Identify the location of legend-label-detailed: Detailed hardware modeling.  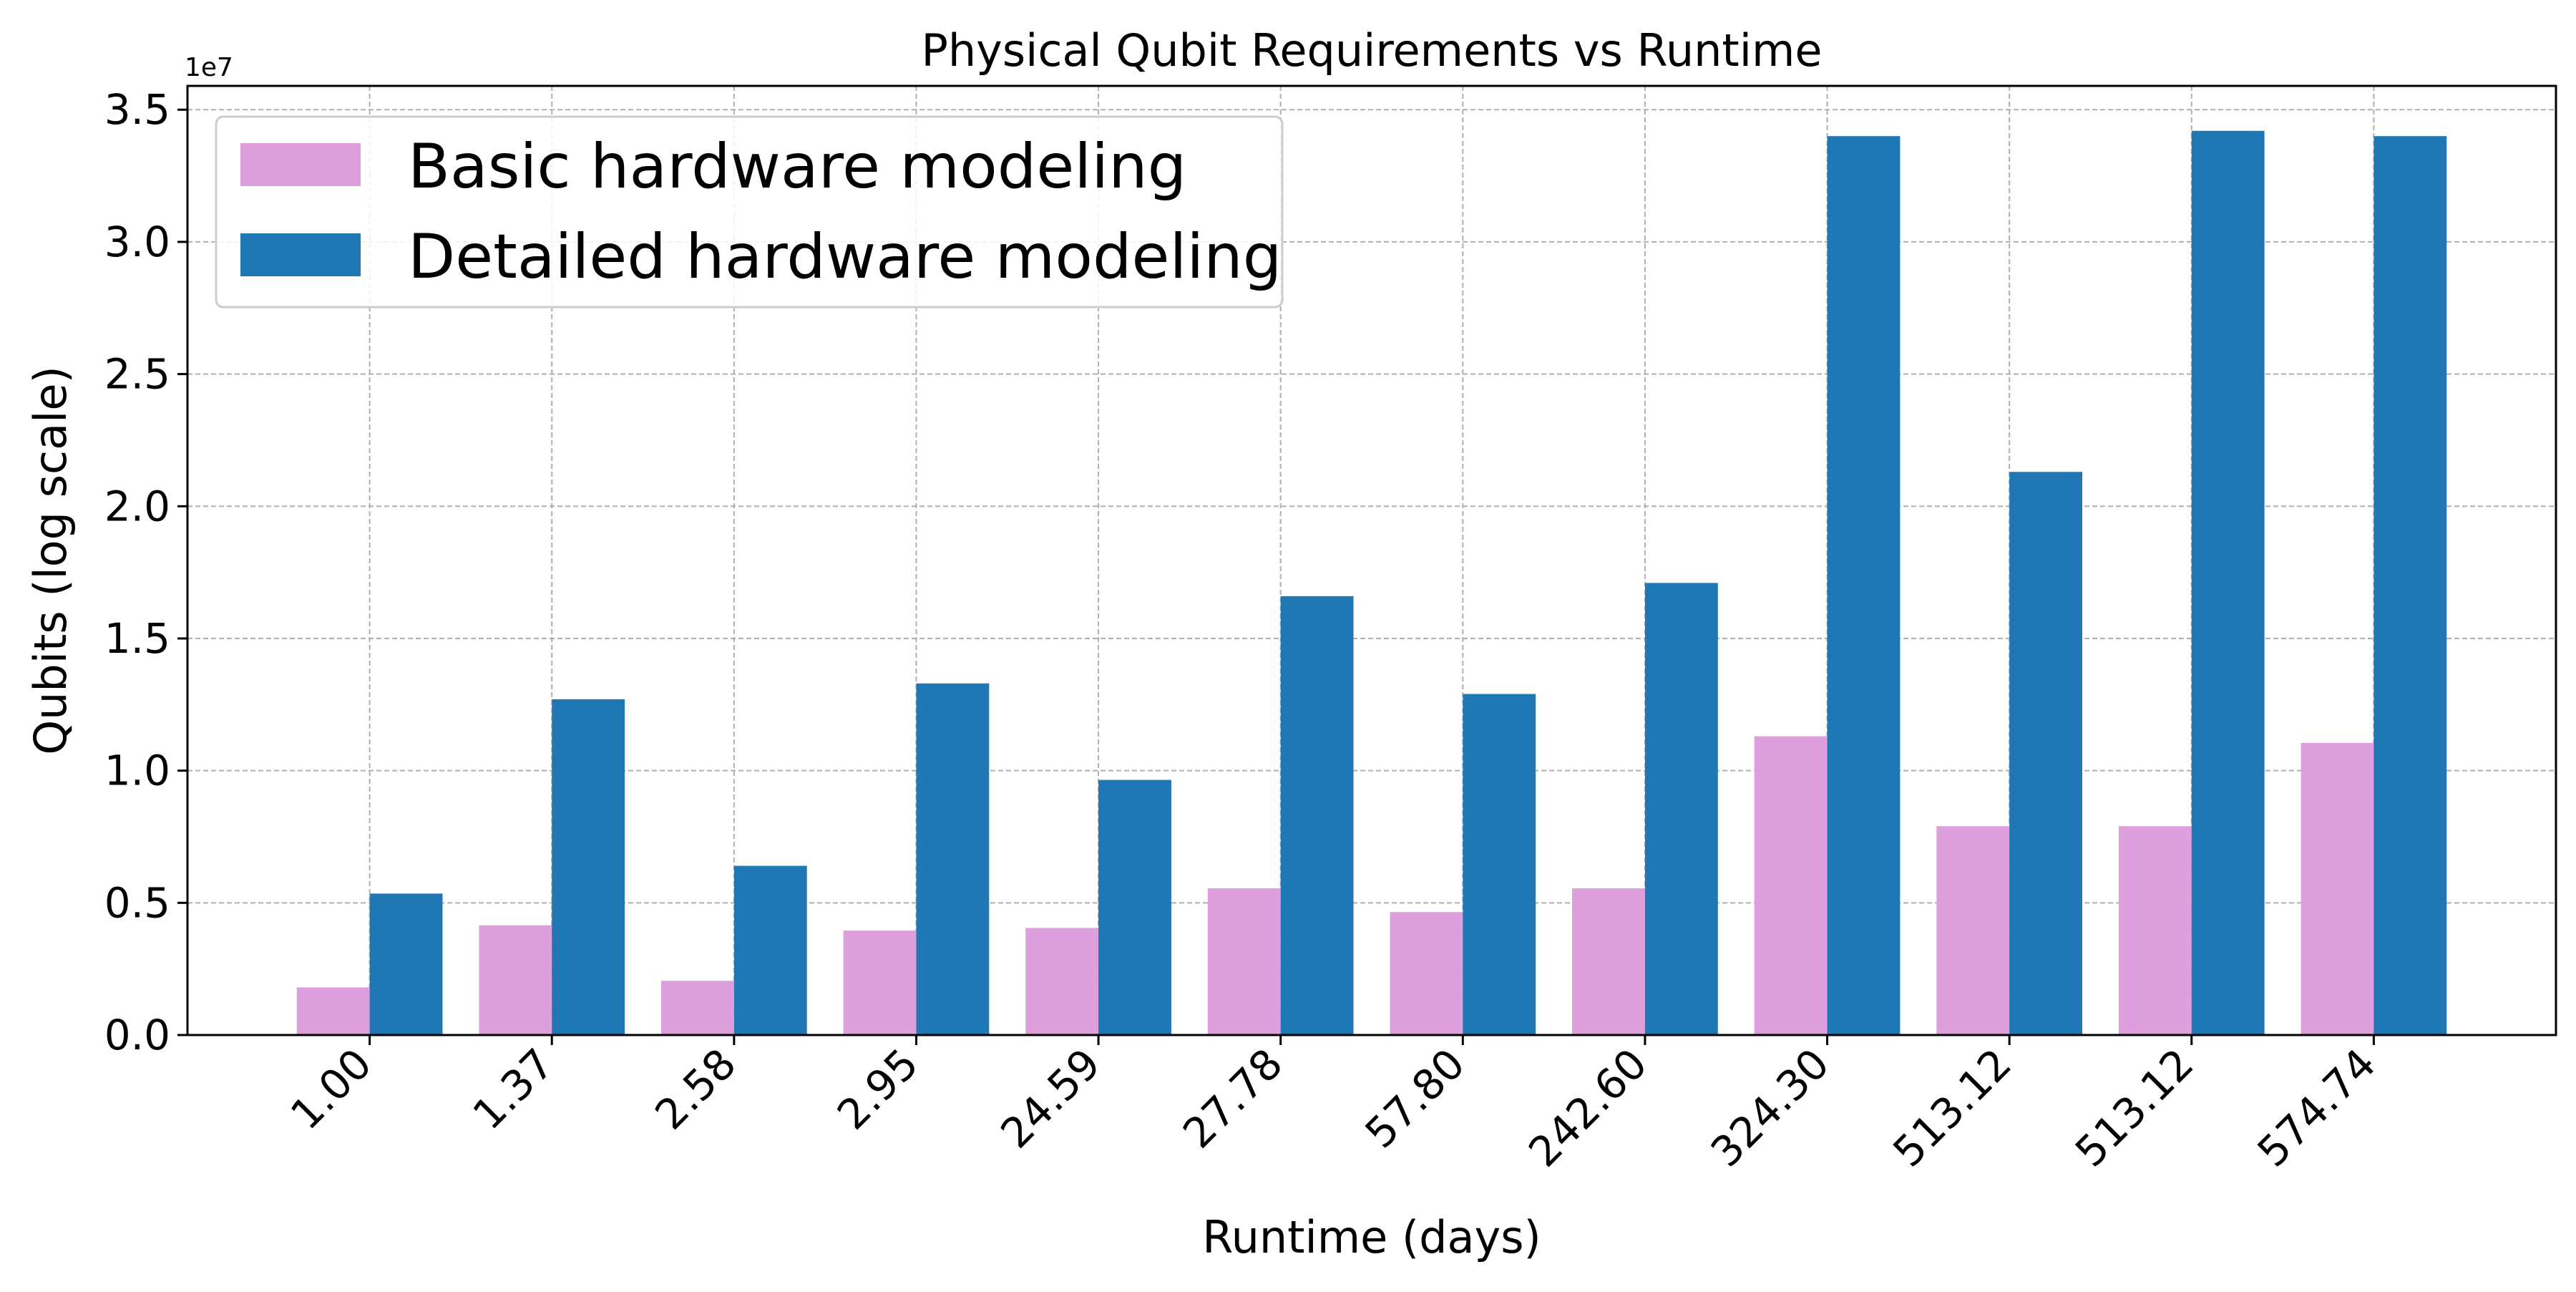
(845, 257).